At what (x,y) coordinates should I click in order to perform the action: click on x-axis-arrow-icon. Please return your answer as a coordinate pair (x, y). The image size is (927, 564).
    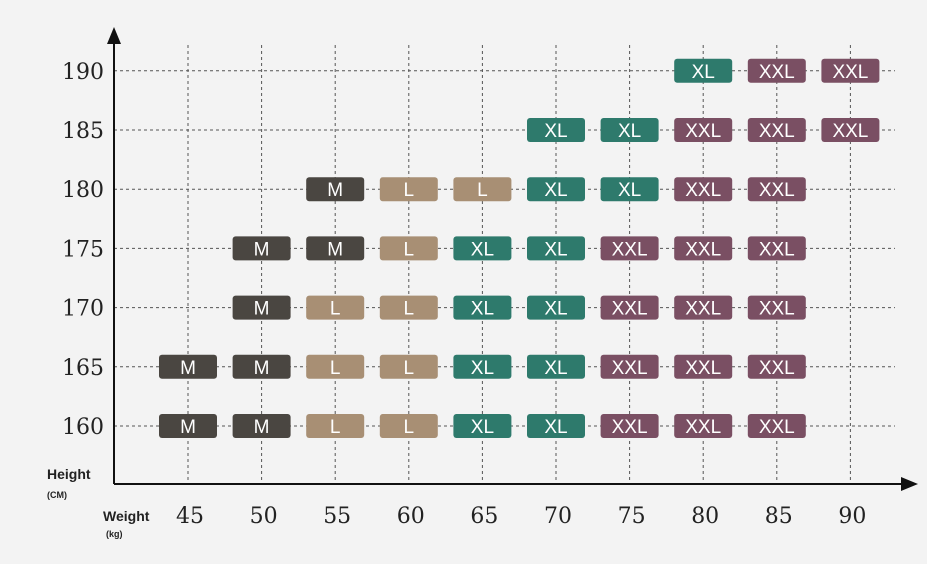
    Looking at the image, I should click on (909, 484).